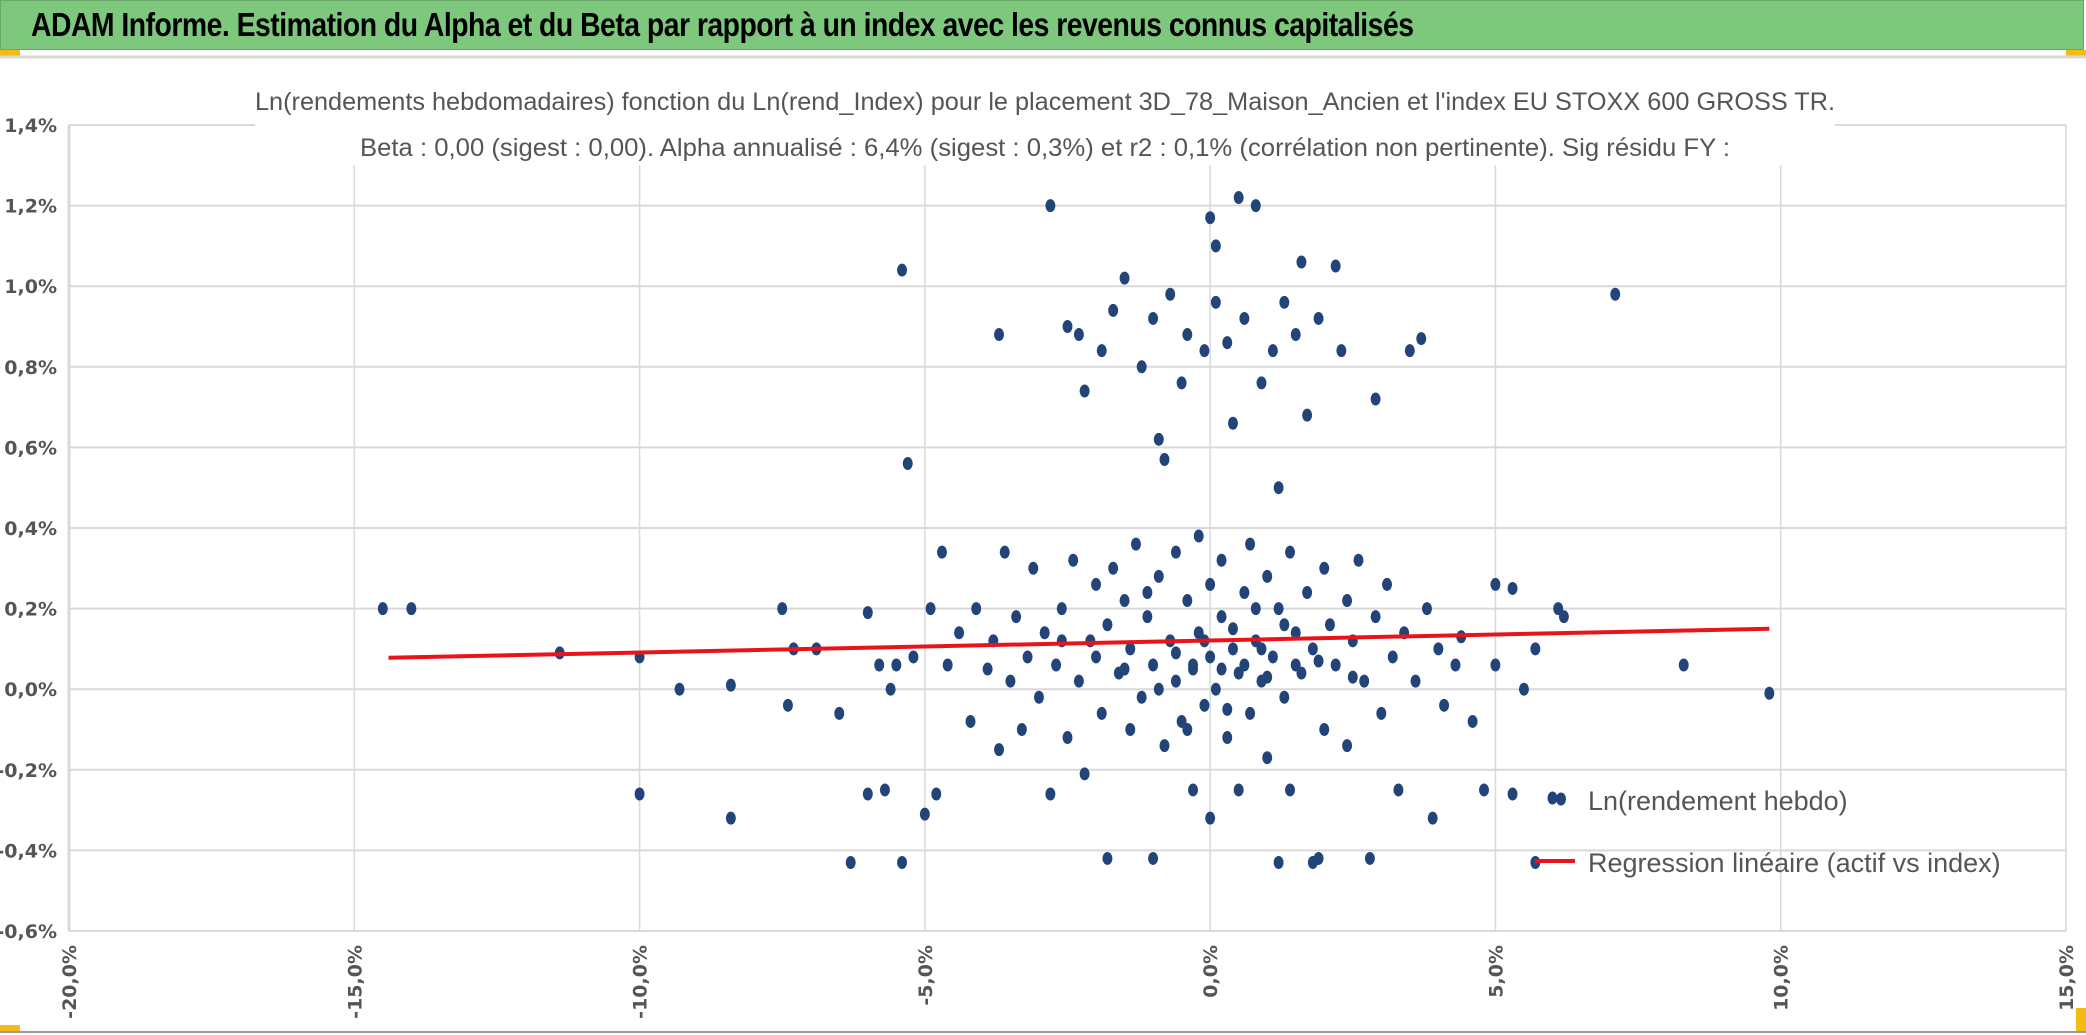 The image size is (2086, 1035). What do you see at coordinates (30, 368) in the screenshot?
I see `y-tick-label: 0,8%` at bounding box center [30, 368].